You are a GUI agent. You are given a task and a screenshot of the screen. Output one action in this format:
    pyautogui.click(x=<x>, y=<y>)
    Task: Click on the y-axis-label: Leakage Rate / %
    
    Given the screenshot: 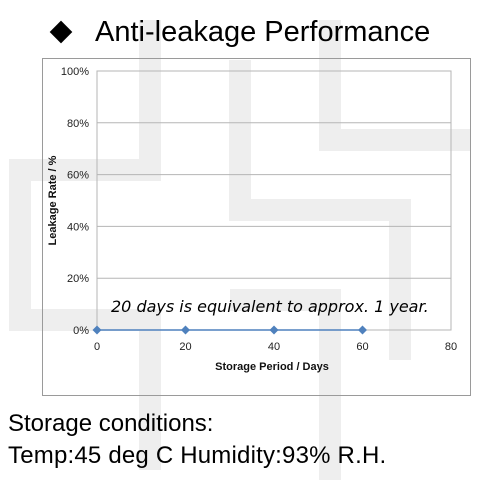 What is the action you would take?
    pyautogui.click(x=53, y=200)
    